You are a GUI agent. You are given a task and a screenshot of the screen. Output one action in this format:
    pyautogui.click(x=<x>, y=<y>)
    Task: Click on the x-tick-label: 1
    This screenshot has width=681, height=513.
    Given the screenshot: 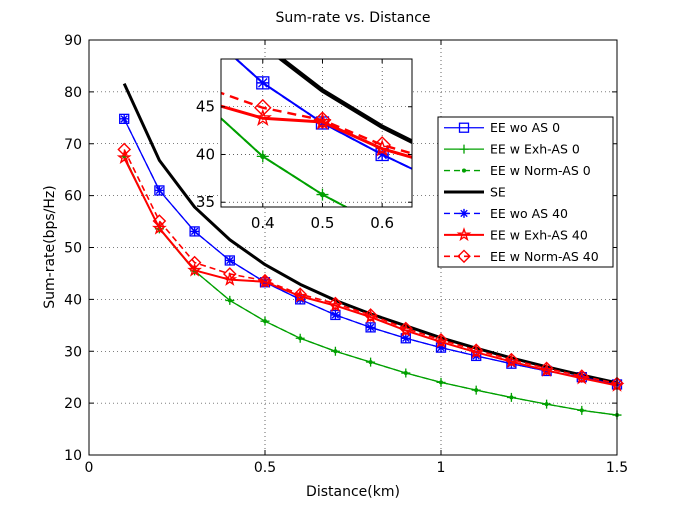 What is the action you would take?
    pyautogui.click(x=441, y=468)
    